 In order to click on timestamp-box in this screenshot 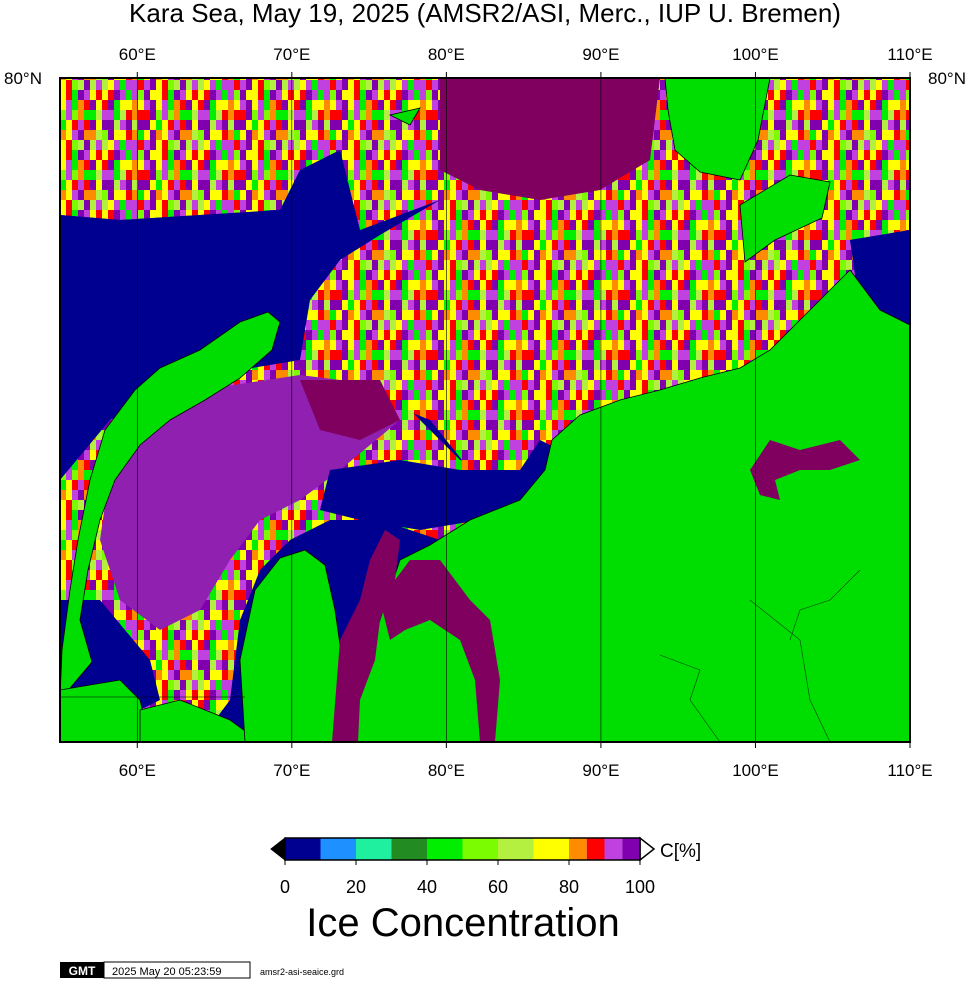, I will do `click(177, 970)`.